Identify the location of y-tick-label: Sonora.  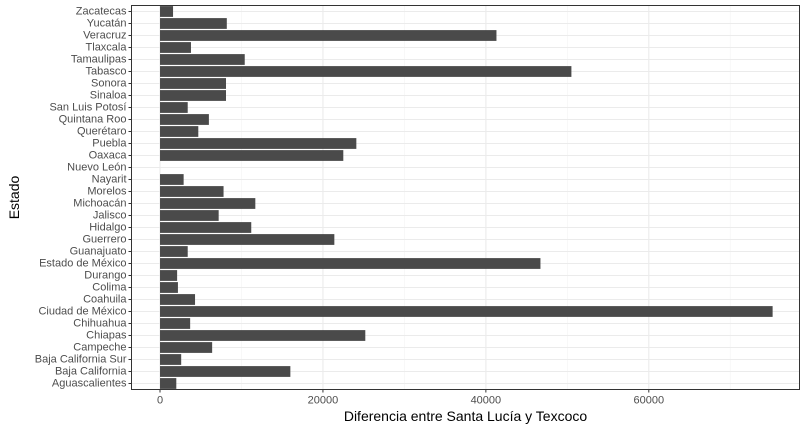
(109, 84).